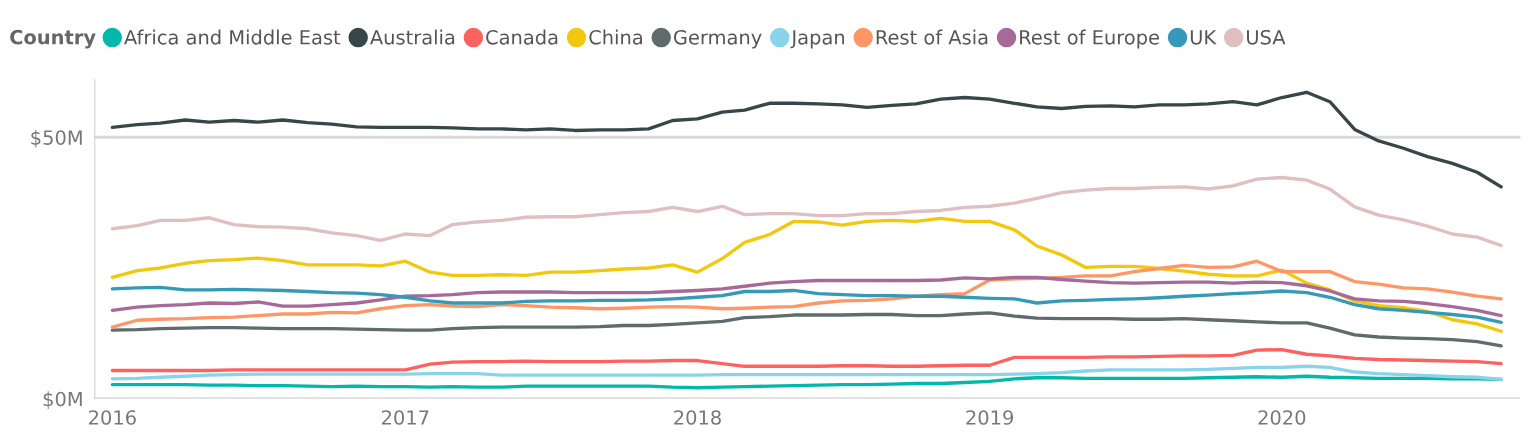 This screenshot has width=1528, height=443. What do you see at coordinates (112, 417) in the screenshot?
I see `x-tick-label: 2016` at bounding box center [112, 417].